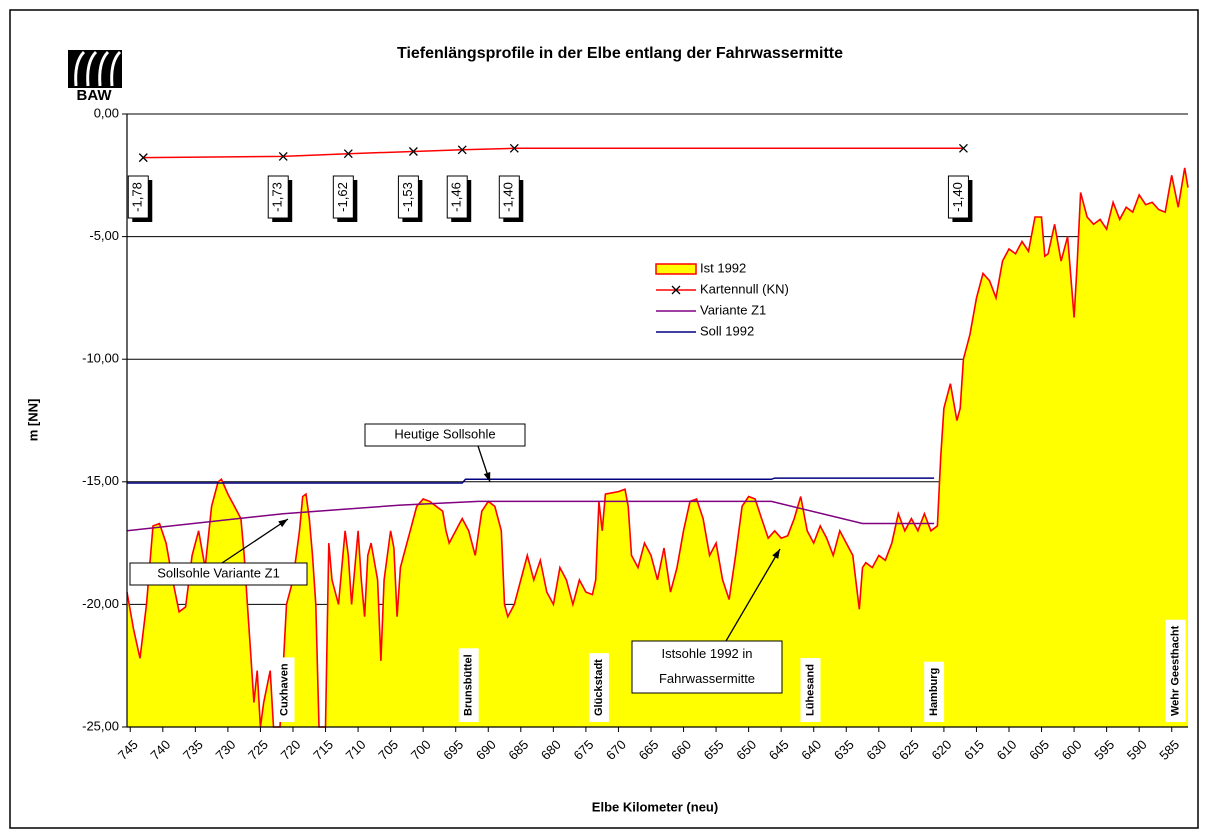  Describe the element at coordinates (104, 235) in the screenshot. I see `y-tick-label: -5,00` at that location.